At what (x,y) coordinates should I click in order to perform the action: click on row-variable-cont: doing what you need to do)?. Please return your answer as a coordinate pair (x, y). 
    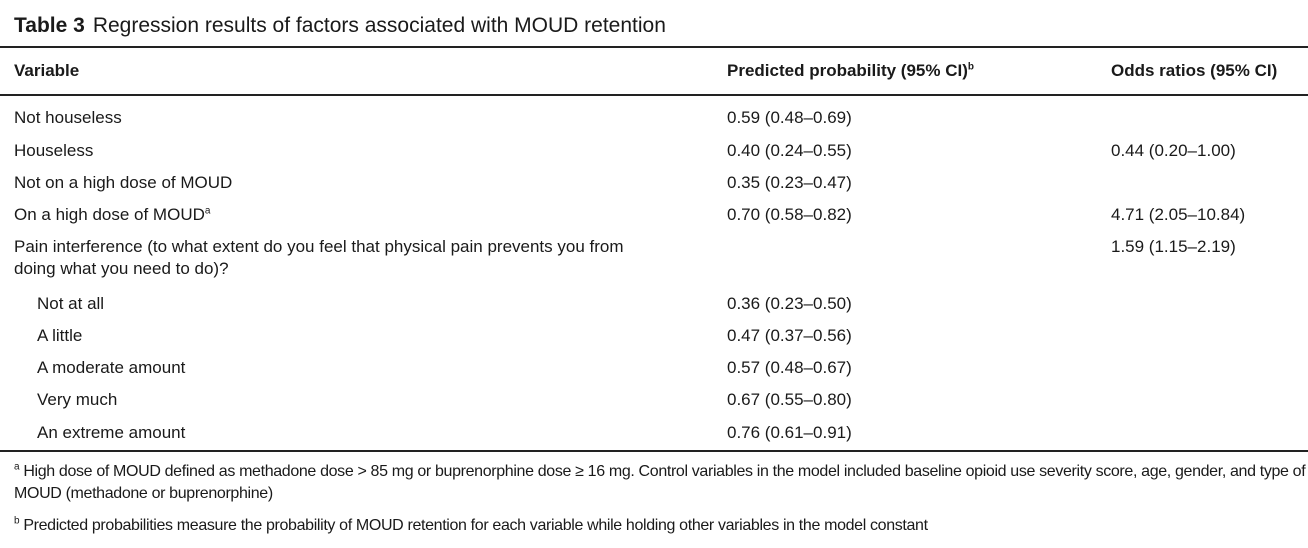
    Looking at the image, I should click on (121, 268).